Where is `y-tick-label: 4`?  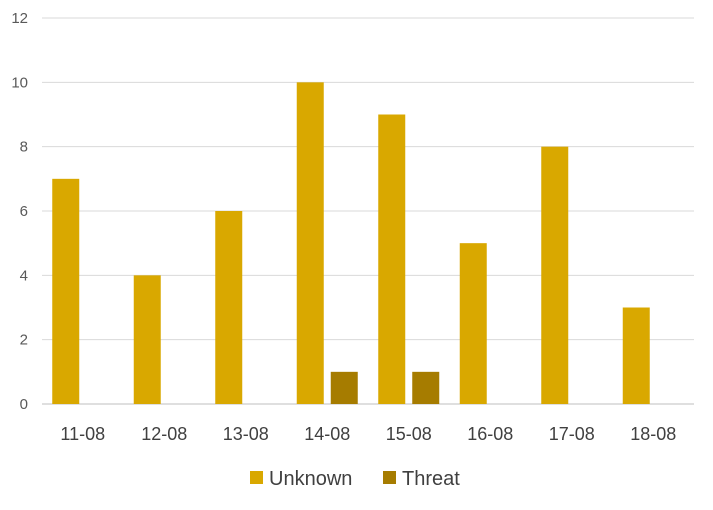
y-tick-label: 4 is located at coordinates (24, 275).